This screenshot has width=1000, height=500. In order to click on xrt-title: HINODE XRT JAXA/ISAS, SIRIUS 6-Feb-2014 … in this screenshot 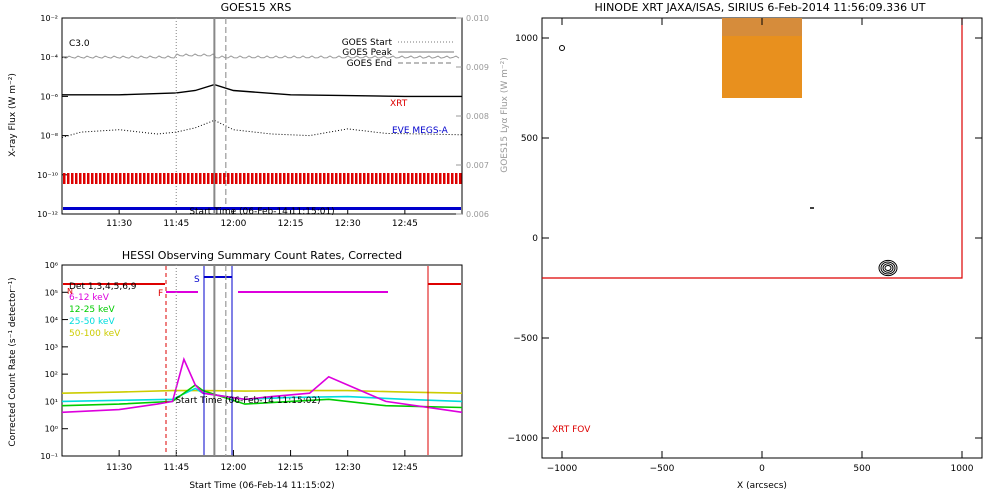, I will do `click(760, 7)`.